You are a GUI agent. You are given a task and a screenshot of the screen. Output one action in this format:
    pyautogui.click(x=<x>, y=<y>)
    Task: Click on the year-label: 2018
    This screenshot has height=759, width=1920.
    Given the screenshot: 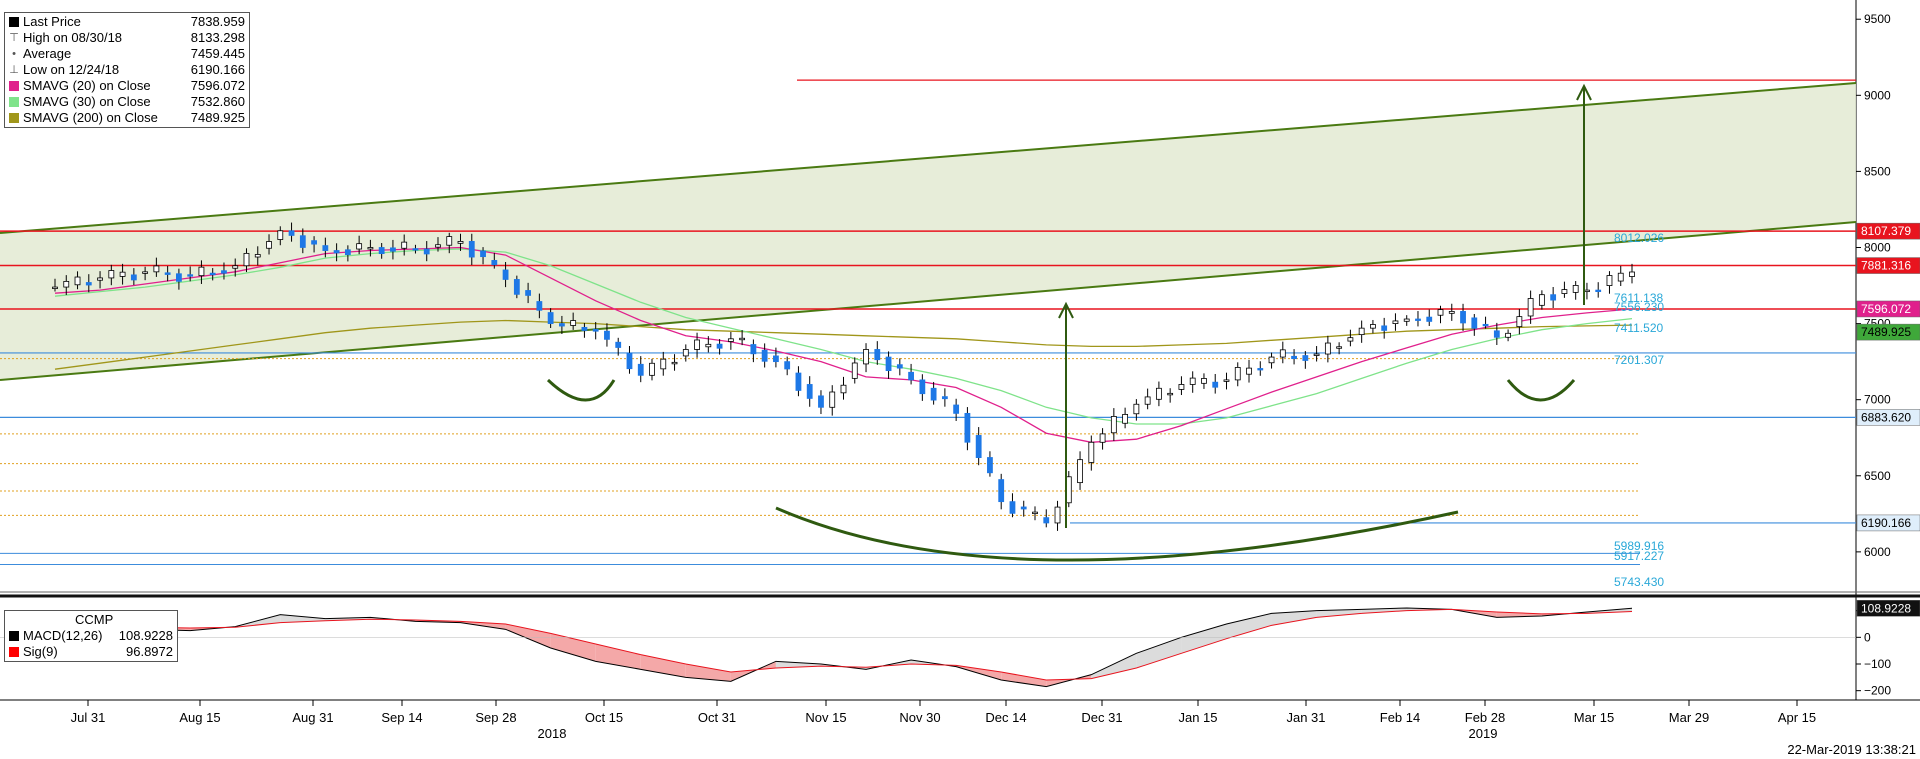 What is the action you would take?
    pyautogui.click(x=552, y=733)
    